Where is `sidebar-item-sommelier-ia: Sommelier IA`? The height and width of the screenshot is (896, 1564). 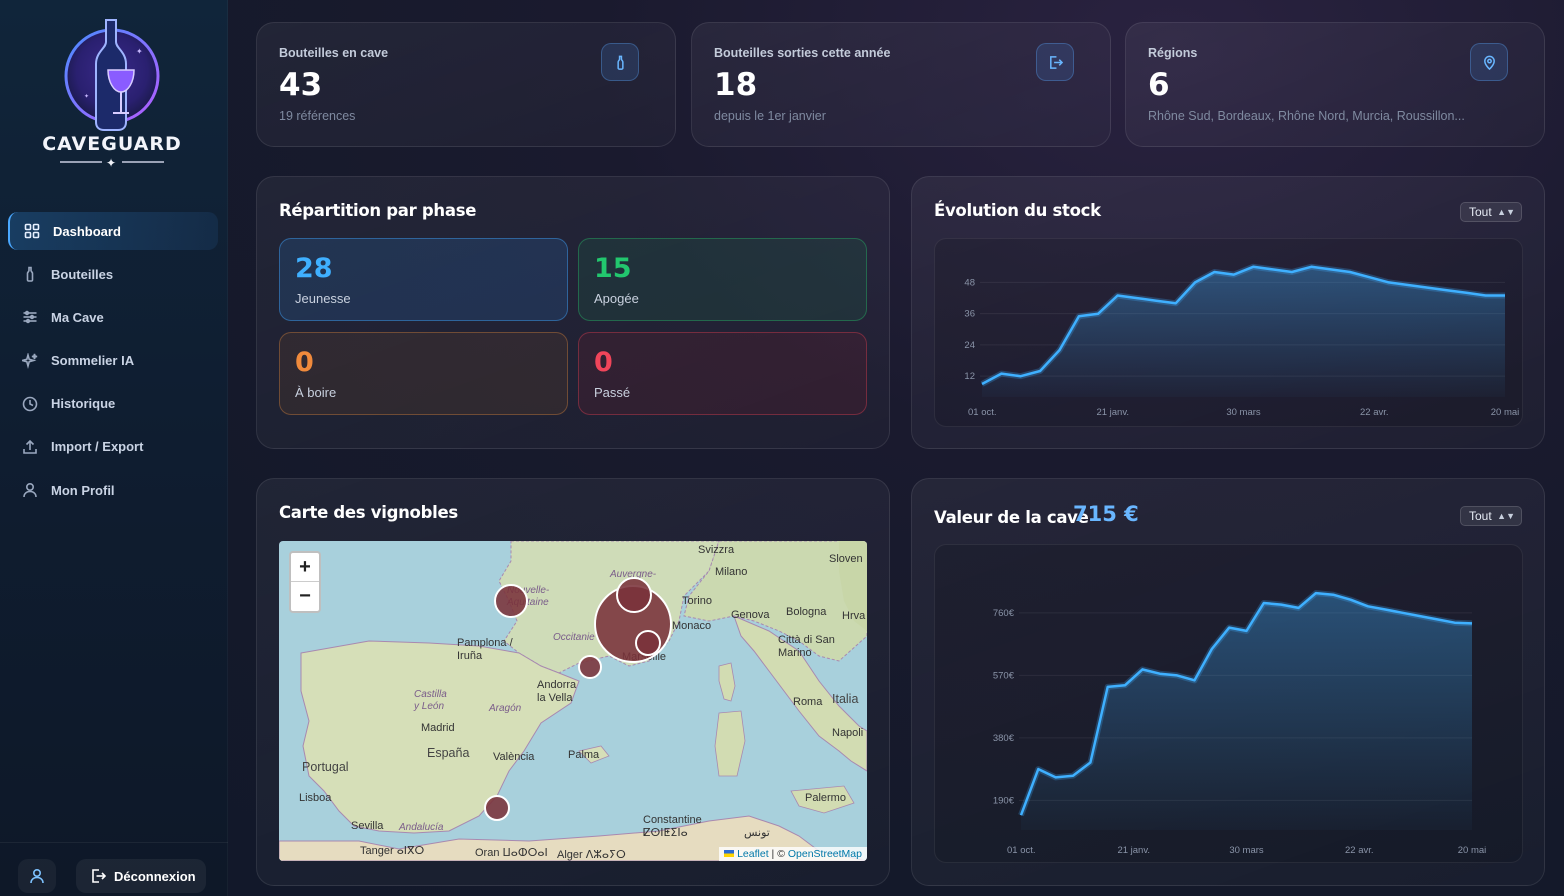
sidebar-item-sommelier-ia: Sommelier IA is located at coordinates (113, 361).